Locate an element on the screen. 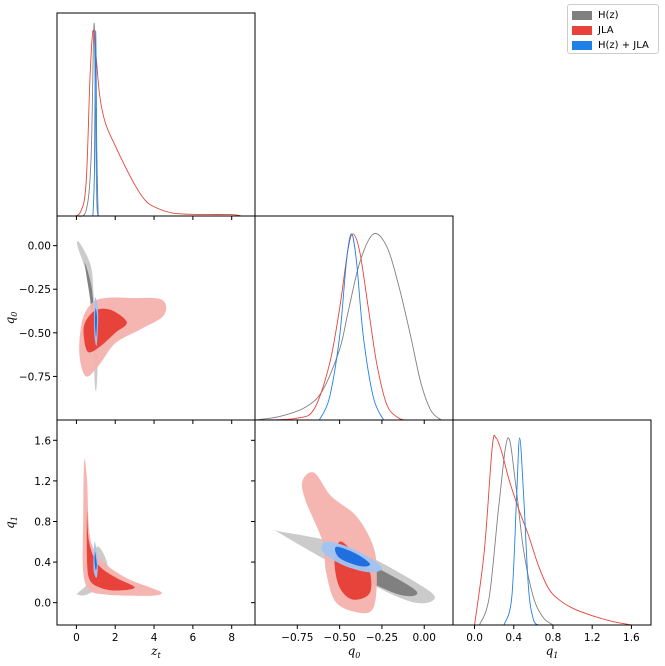 This screenshot has height=666, width=665. contour-outer-q0_vs_zt-h-z is located at coordinates (87, 316).